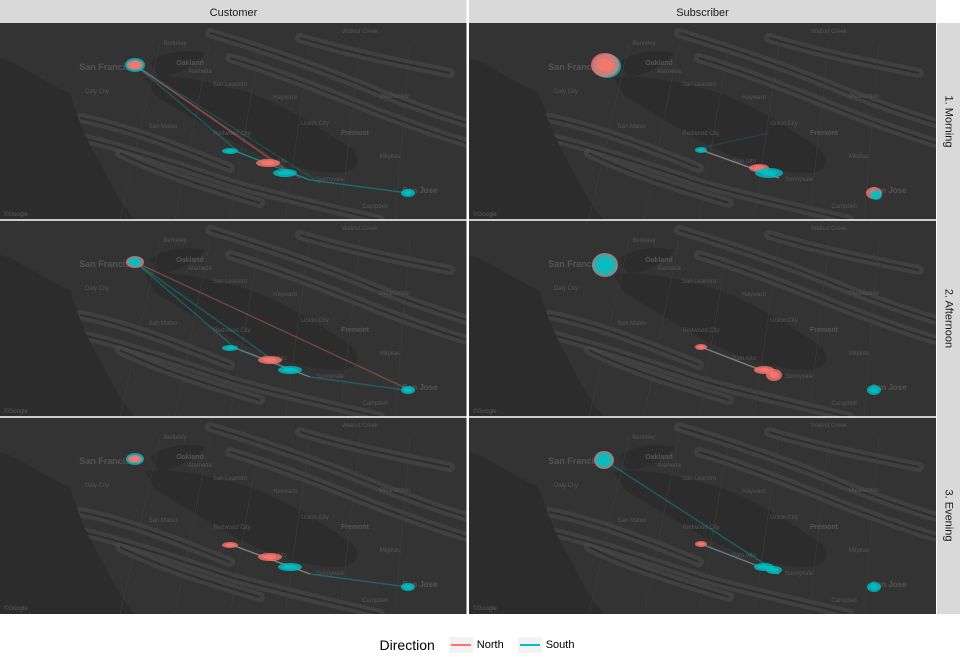 This screenshot has width=960, height=672. I want to click on column-strip-subscriber, so click(702, 11).